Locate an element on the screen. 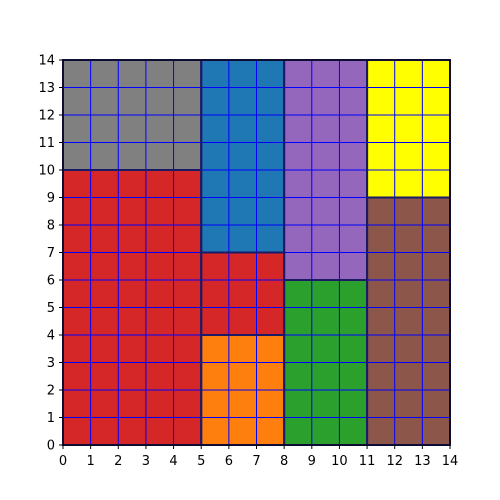 This screenshot has height=500, width=500. y-tick-label: 6 is located at coordinates (51, 281).